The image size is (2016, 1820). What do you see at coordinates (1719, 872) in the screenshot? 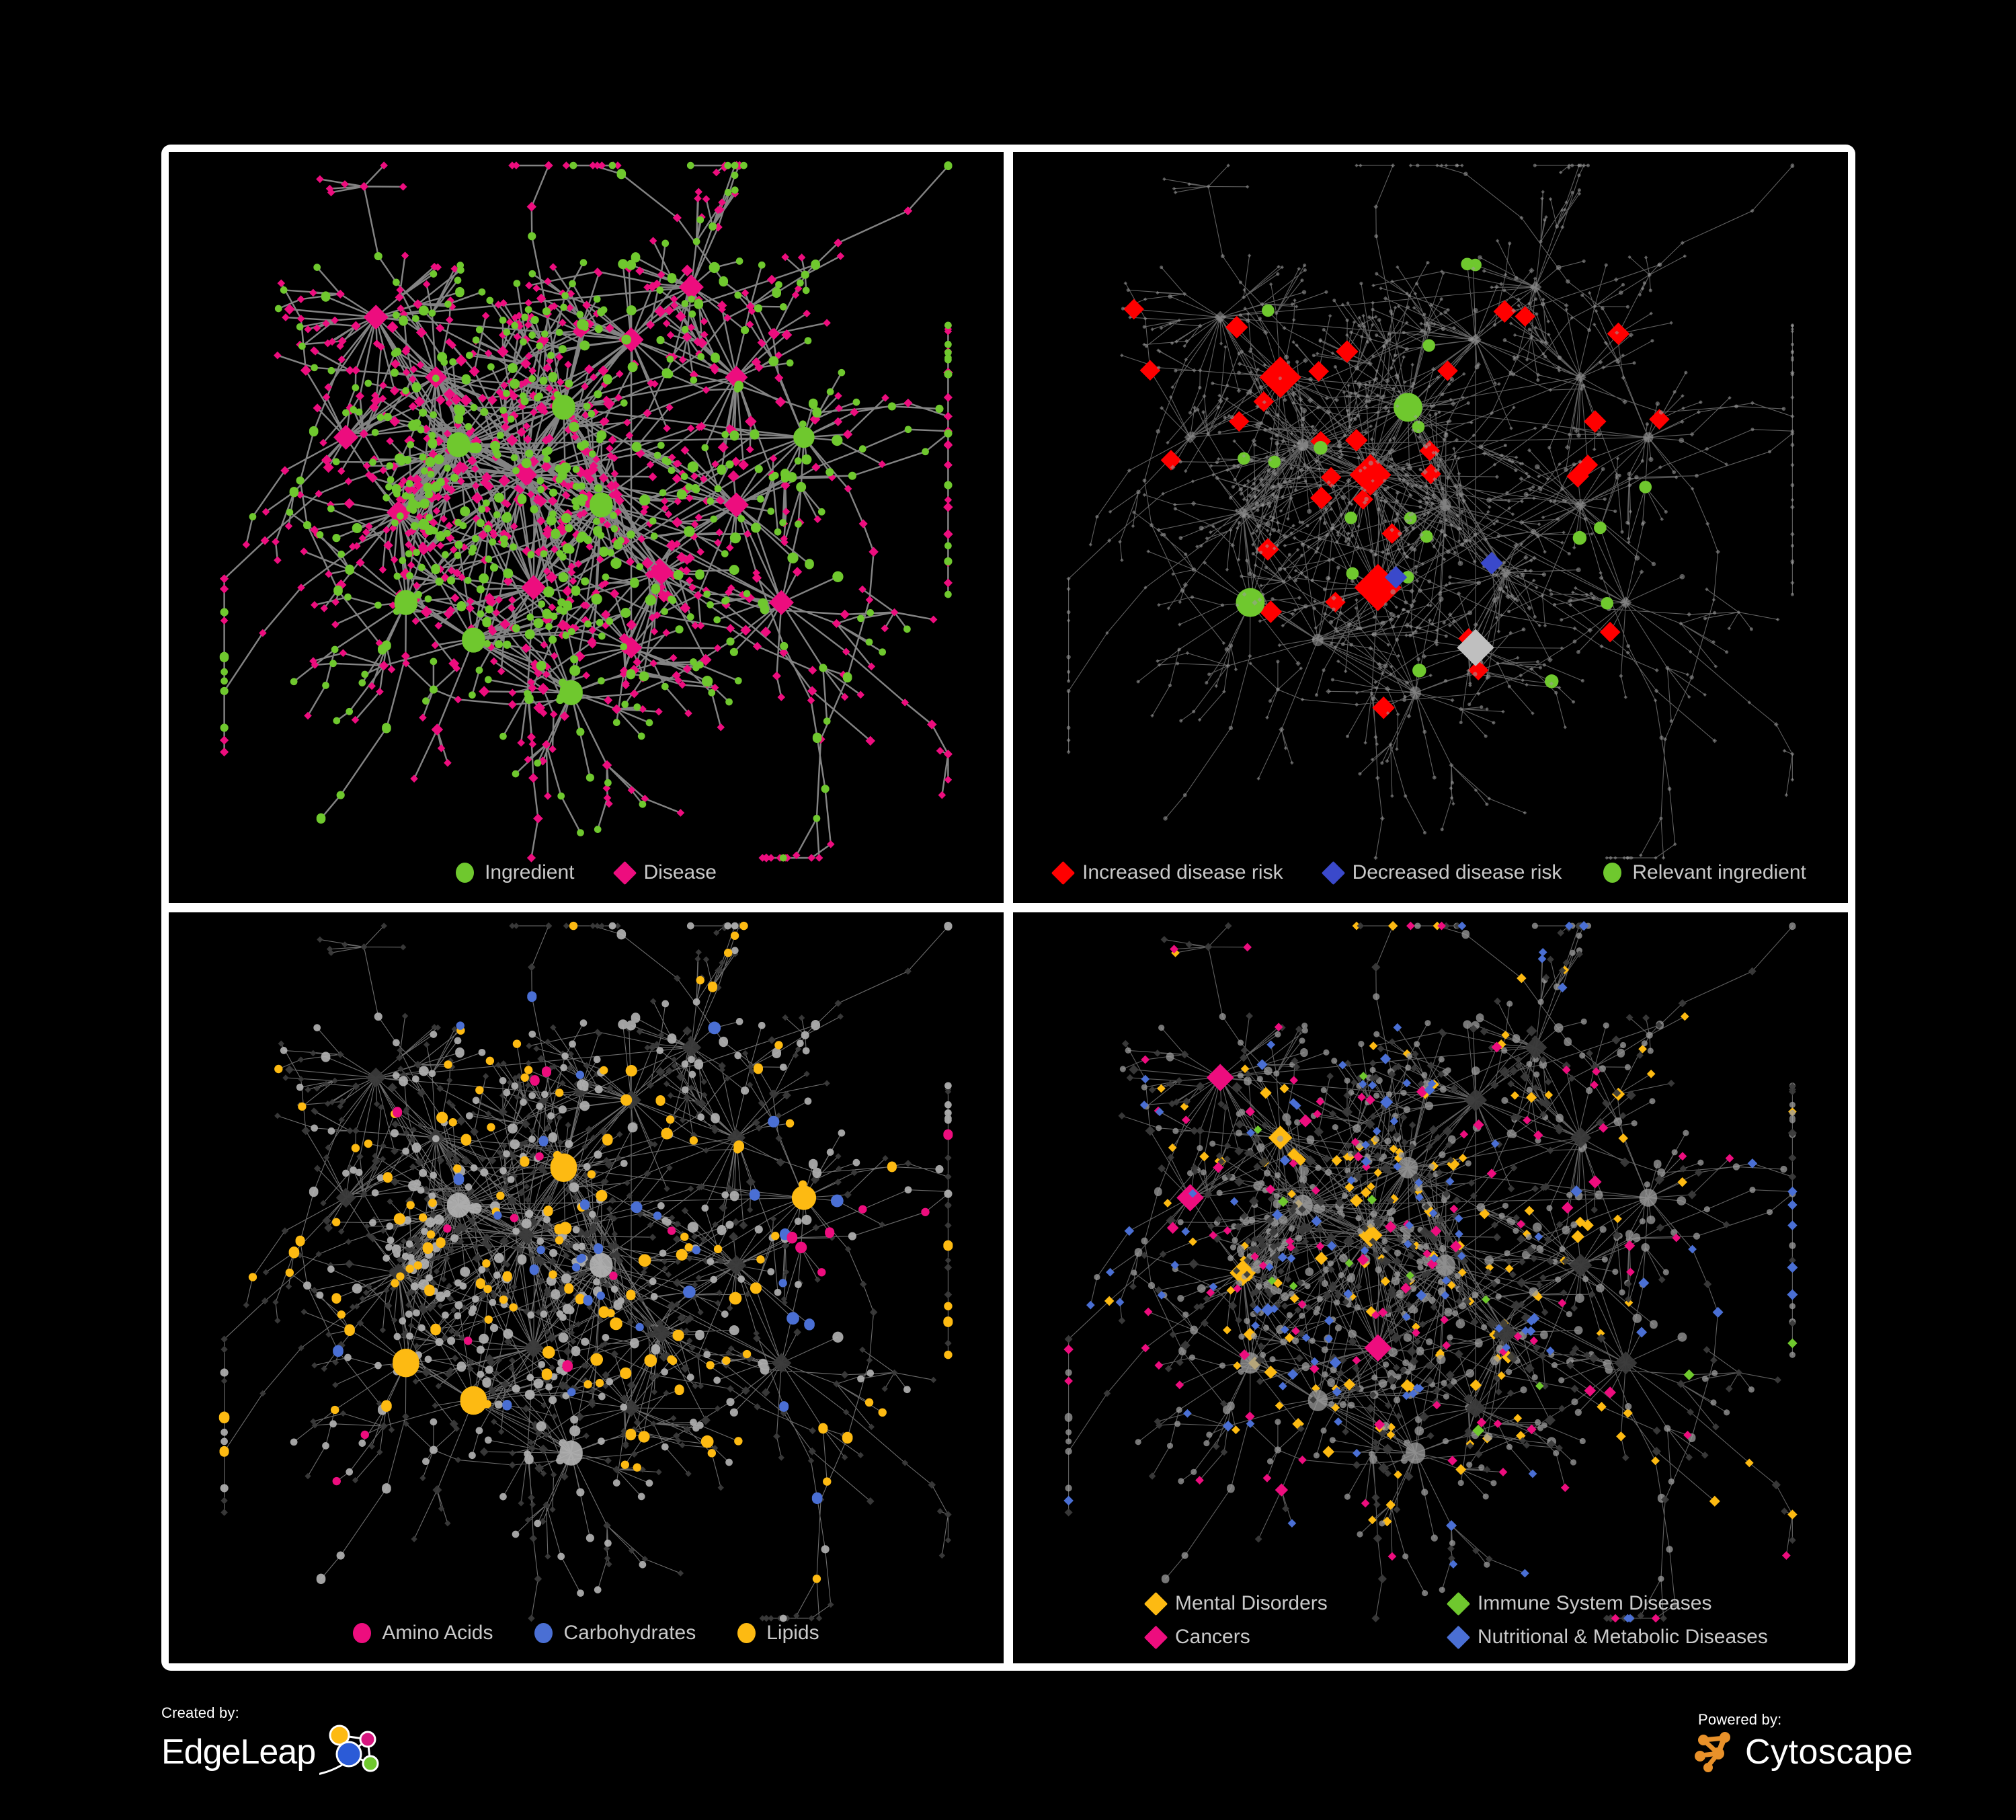
I see `legend-label-relevant-ingredient: Relevant ingredient` at bounding box center [1719, 872].